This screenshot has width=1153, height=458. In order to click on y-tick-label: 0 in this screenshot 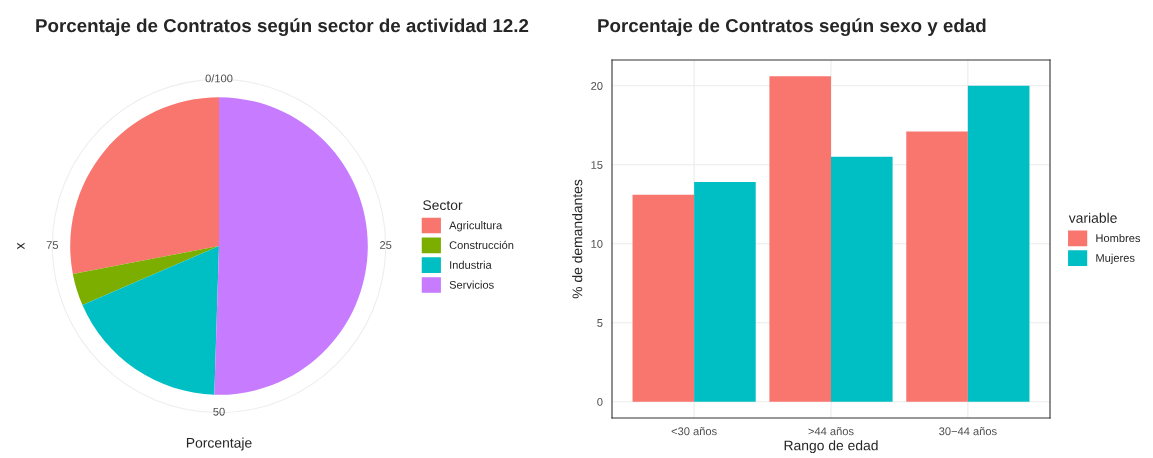, I will do `click(600, 401)`.